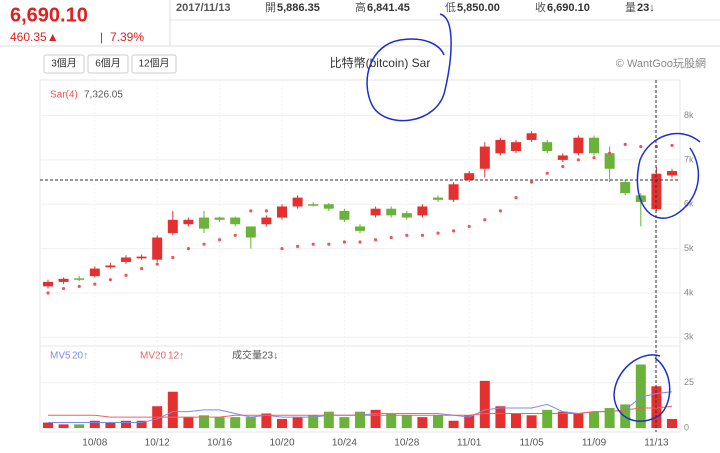 The width and height of the screenshot is (720, 453). Describe the element at coordinates (689, 382) in the screenshot. I see `volume-tick-label: 25` at that location.